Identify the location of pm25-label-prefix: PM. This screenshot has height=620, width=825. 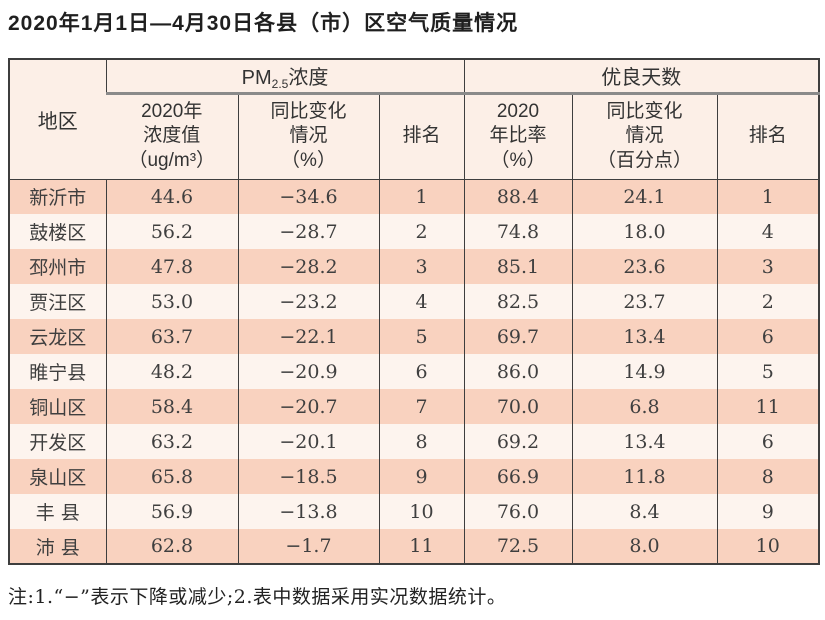
(256, 77).